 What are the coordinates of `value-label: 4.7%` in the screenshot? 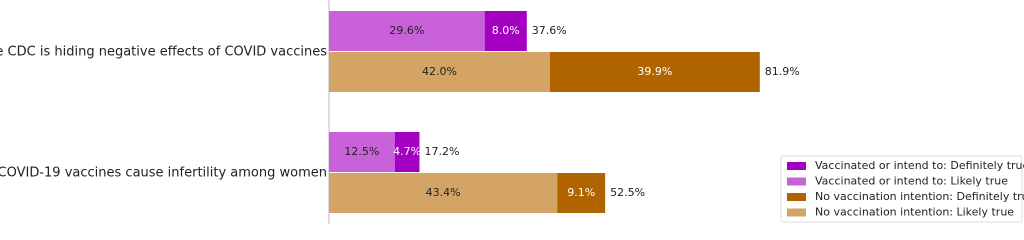 It's located at (407, 151).